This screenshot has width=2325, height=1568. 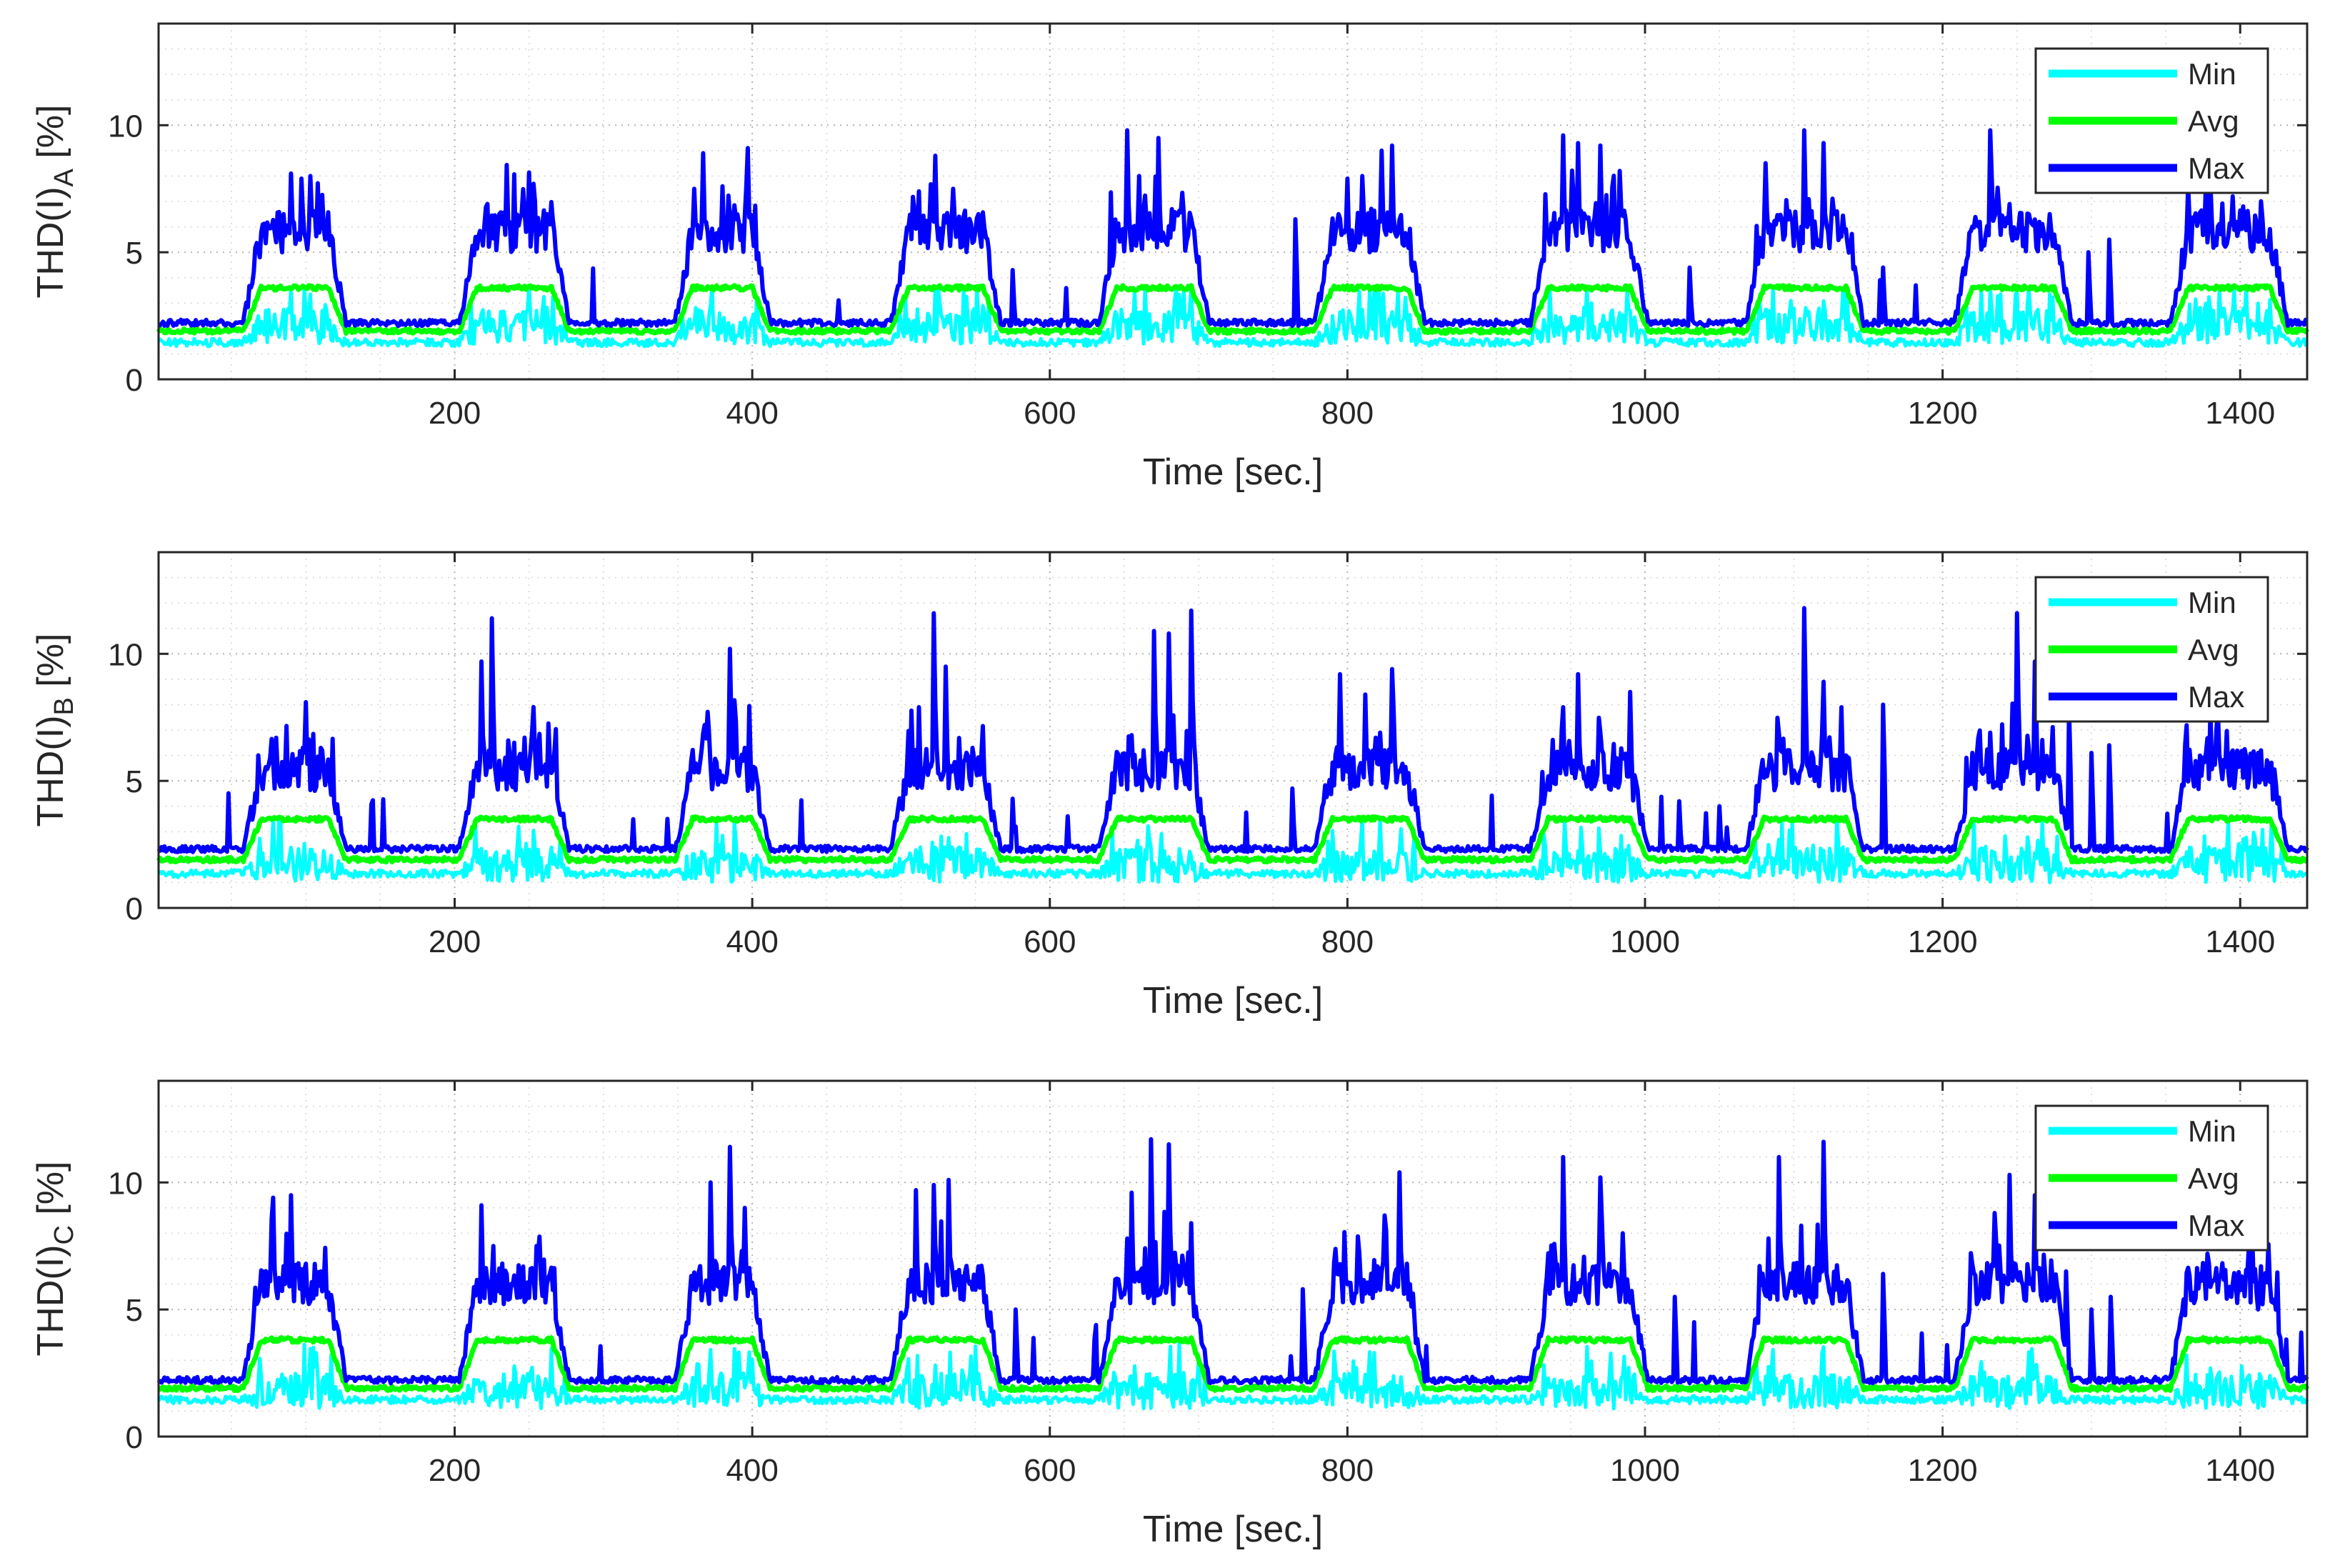 What do you see at coordinates (64, 177) in the screenshot?
I see `y-label-subscript: A` at bounding box center [64, 177].